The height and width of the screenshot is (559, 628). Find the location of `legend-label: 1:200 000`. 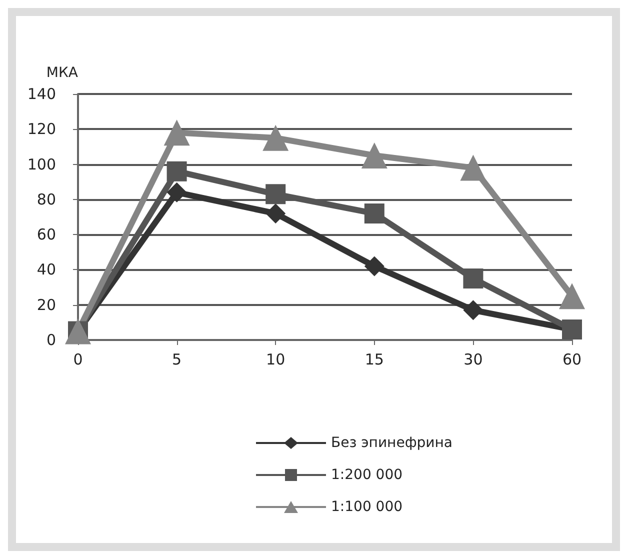

legend-label: 1:200 000 is located at coordinates (367, 475).